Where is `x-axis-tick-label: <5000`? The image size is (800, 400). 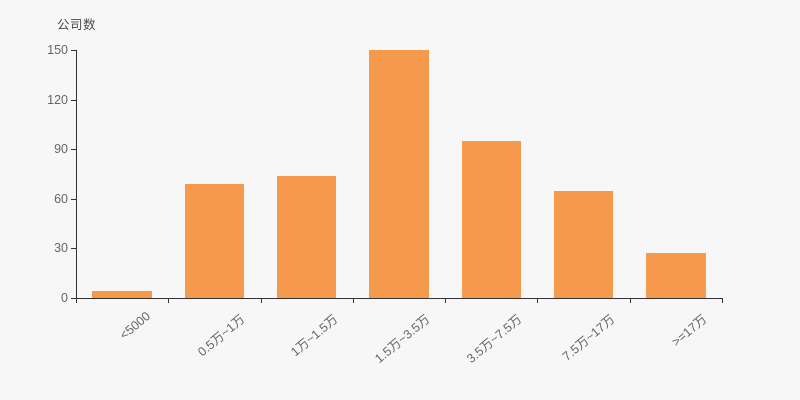 x-axis-tick-label: <5000 is located at coordinates (135, 326).